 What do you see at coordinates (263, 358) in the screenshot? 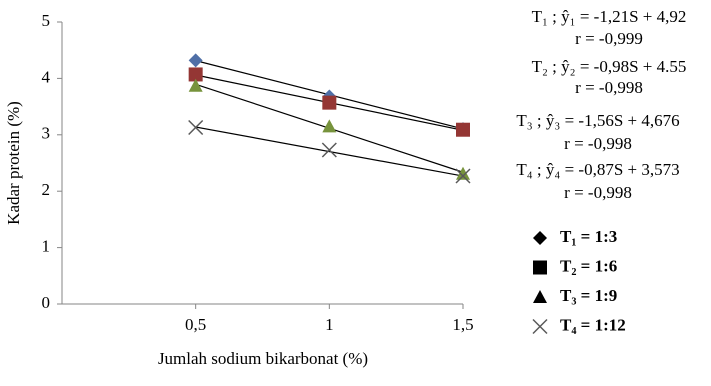
I see `x-axis-label: Jumlah sodium bikarbonat (%)` at bounding box center [263, 358].